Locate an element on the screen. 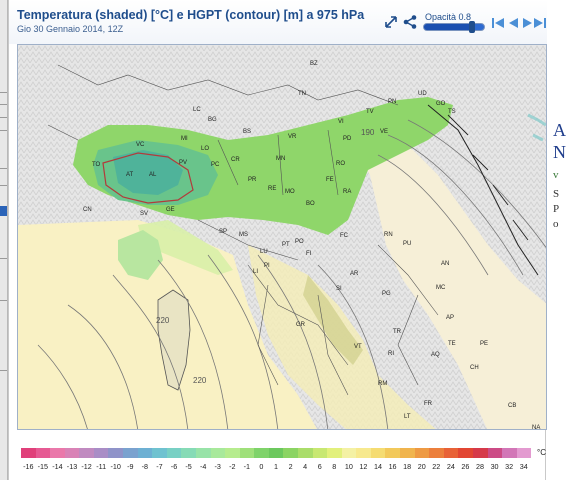 The width and height of the screenshot is (570, 480). colorbar-tick-label: 18 is located at coordinates (407, 466).